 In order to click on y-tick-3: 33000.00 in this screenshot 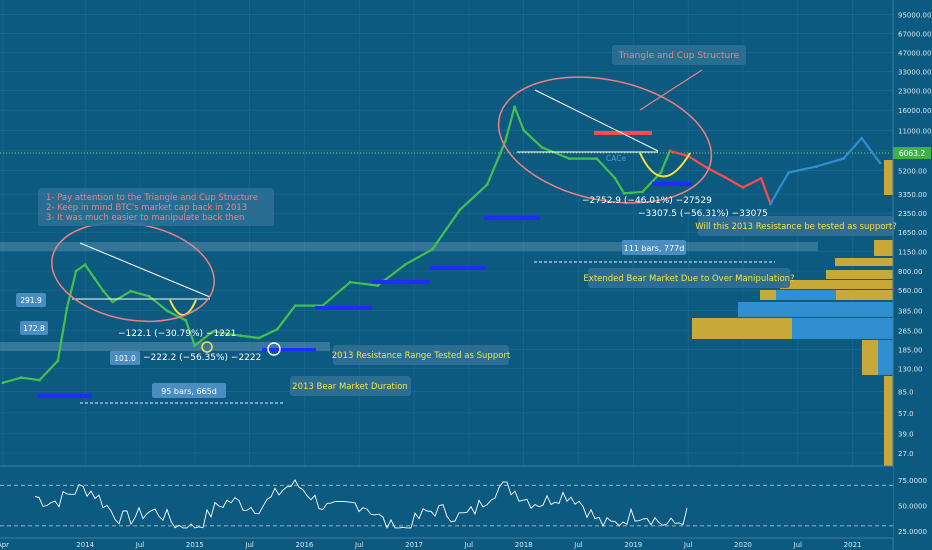, I will do `click(914, 72)`.